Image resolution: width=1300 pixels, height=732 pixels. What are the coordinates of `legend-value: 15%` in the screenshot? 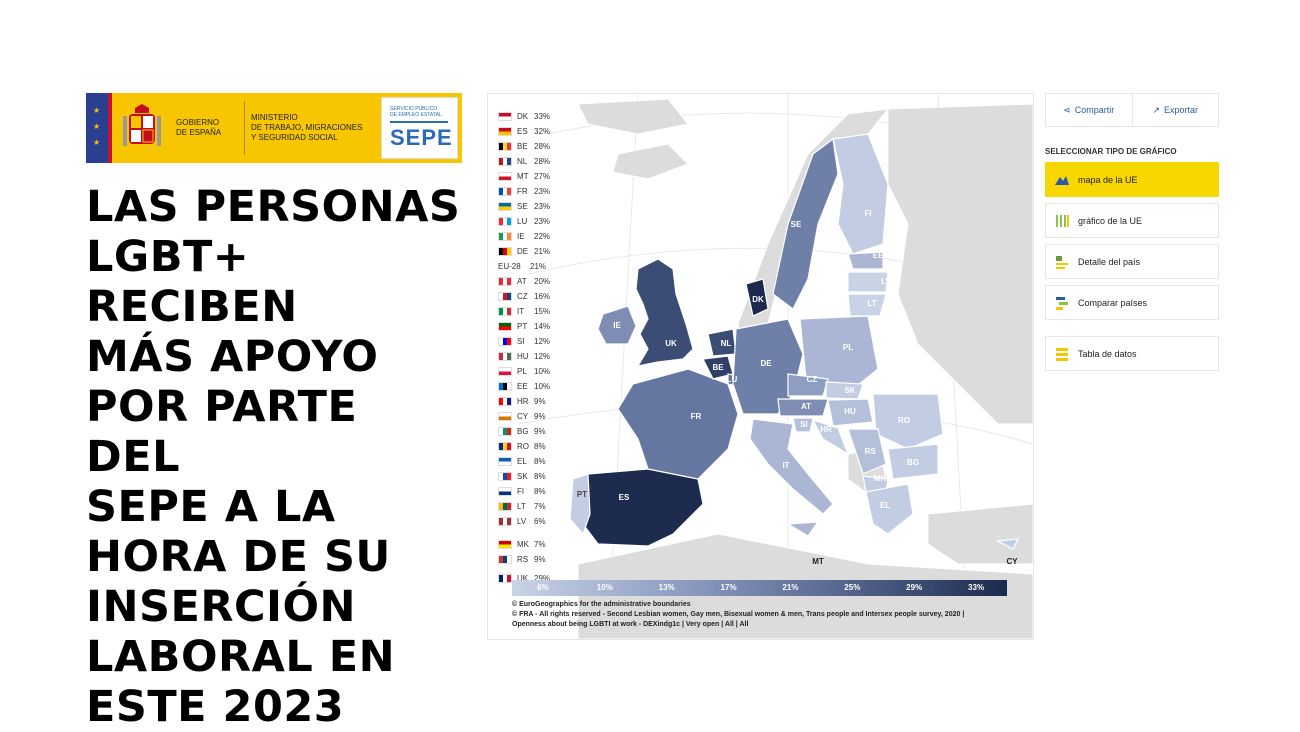 It's located at (542, 311).